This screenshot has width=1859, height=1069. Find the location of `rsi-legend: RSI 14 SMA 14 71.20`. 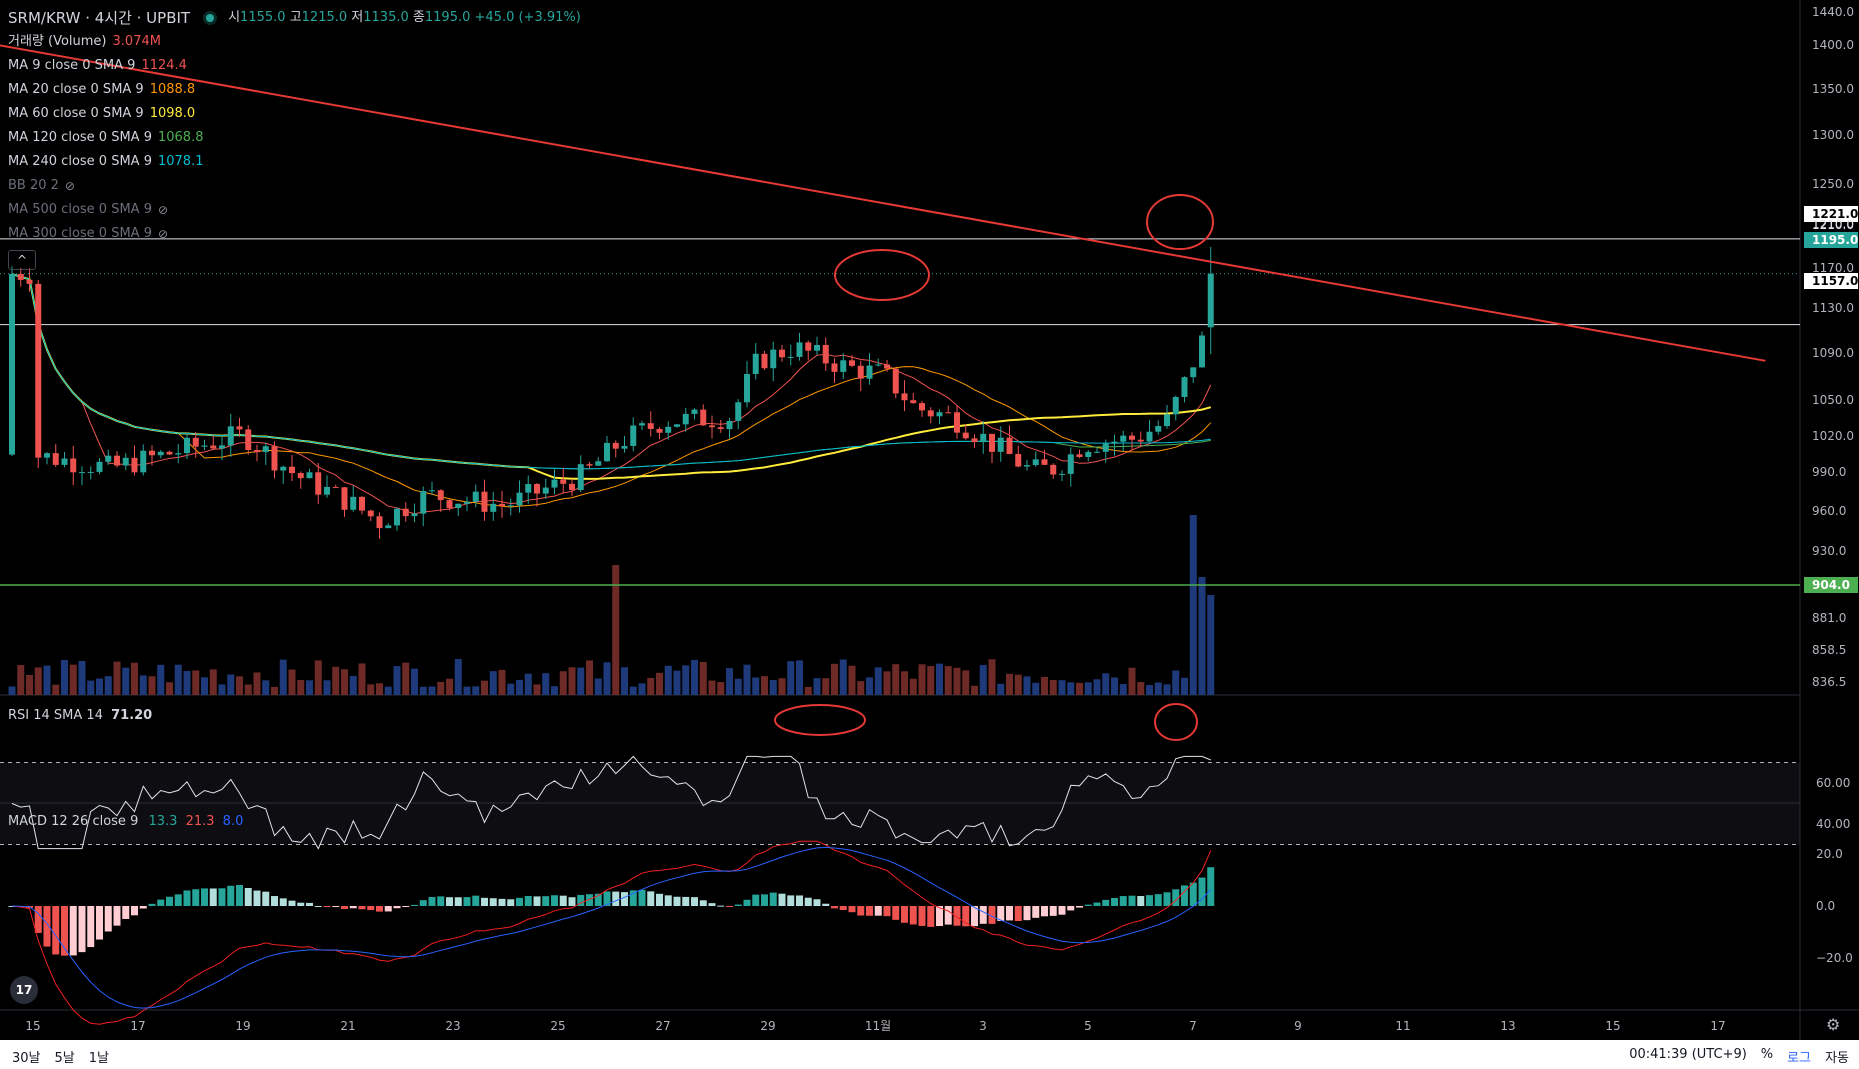

rsi-legend: RSI 14 SMA 14 71.20 is located at coordinates (80, 715).